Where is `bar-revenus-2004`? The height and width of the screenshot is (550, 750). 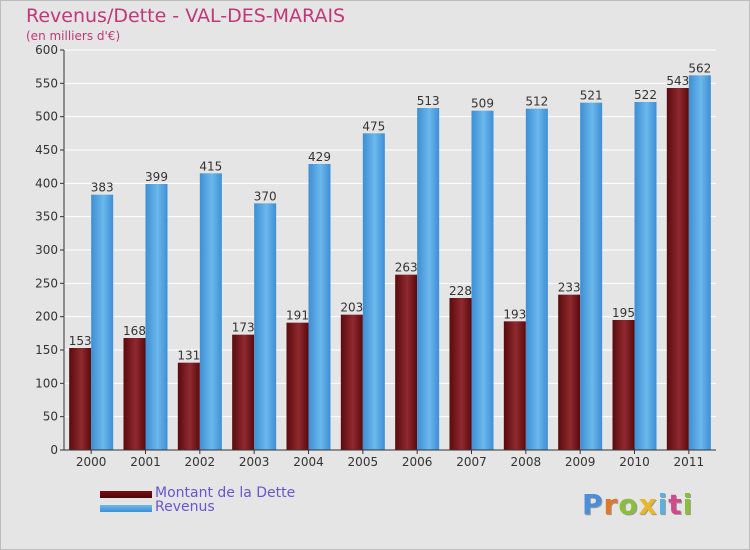
bar-revenus-2004 is located at coordinates (319, 307).